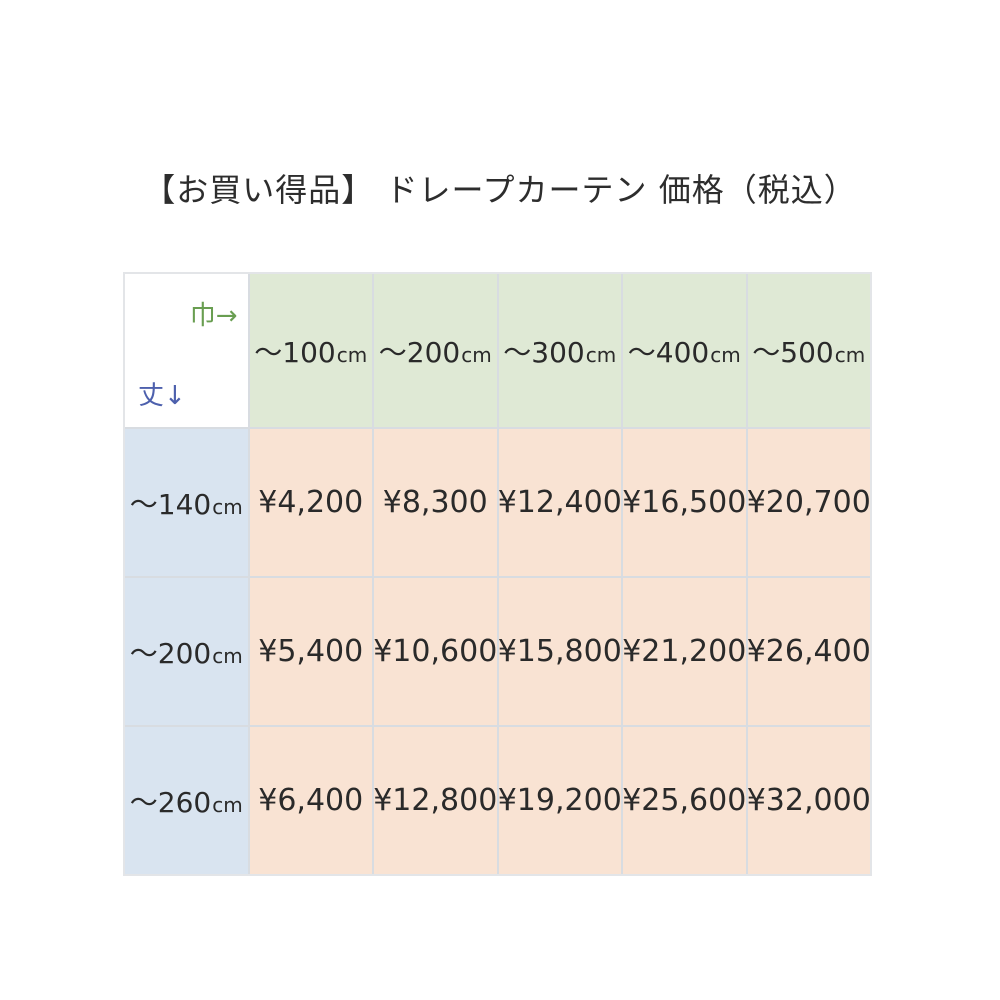 The width and height of the screenshot is (1000, 1000). I want to click on col-header-range: ～200, so click(419, 352).